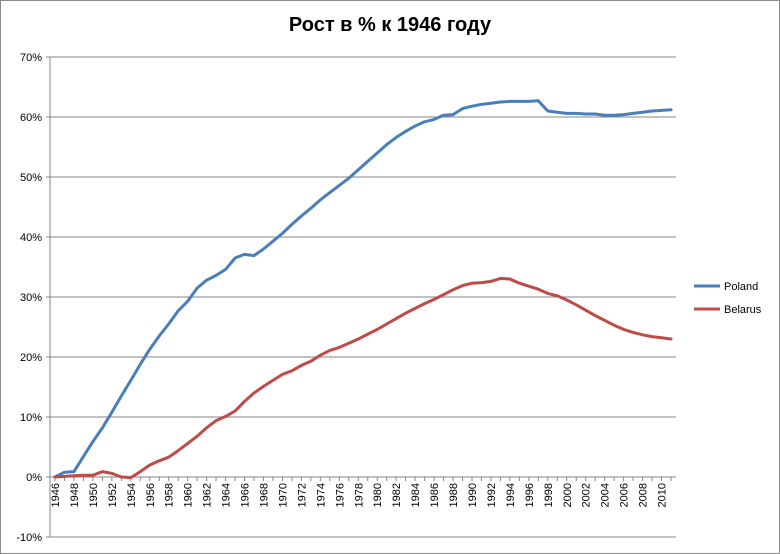 This screenshot has height=554, width=780. Describe the element at coordinates (170, 495) in the screenshot. I see `x-tick-label: 1958` at that location.